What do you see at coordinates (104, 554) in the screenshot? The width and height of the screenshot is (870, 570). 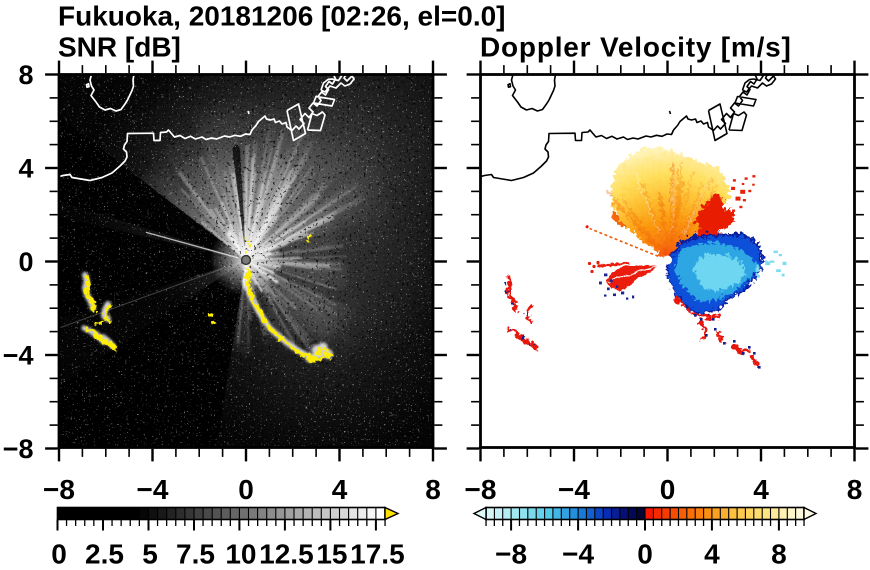 I see `svg-text: 2.5` at bounding box center [104, 554].